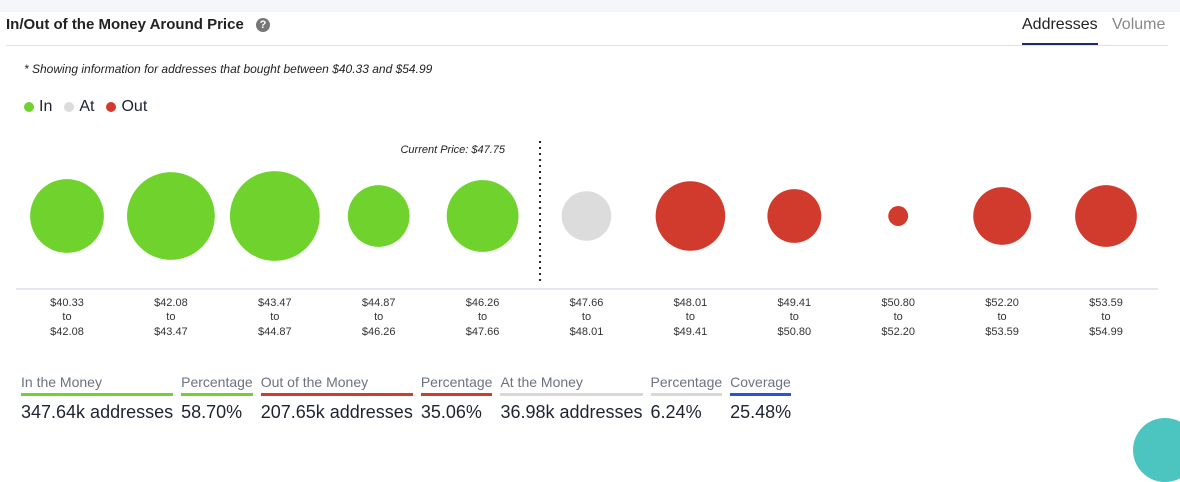 The image size is (1180, 482). Describe the element at coordinates (456, 398) in the screenshot. I see `stat-percentage: Percentage 35.06%` at that location.